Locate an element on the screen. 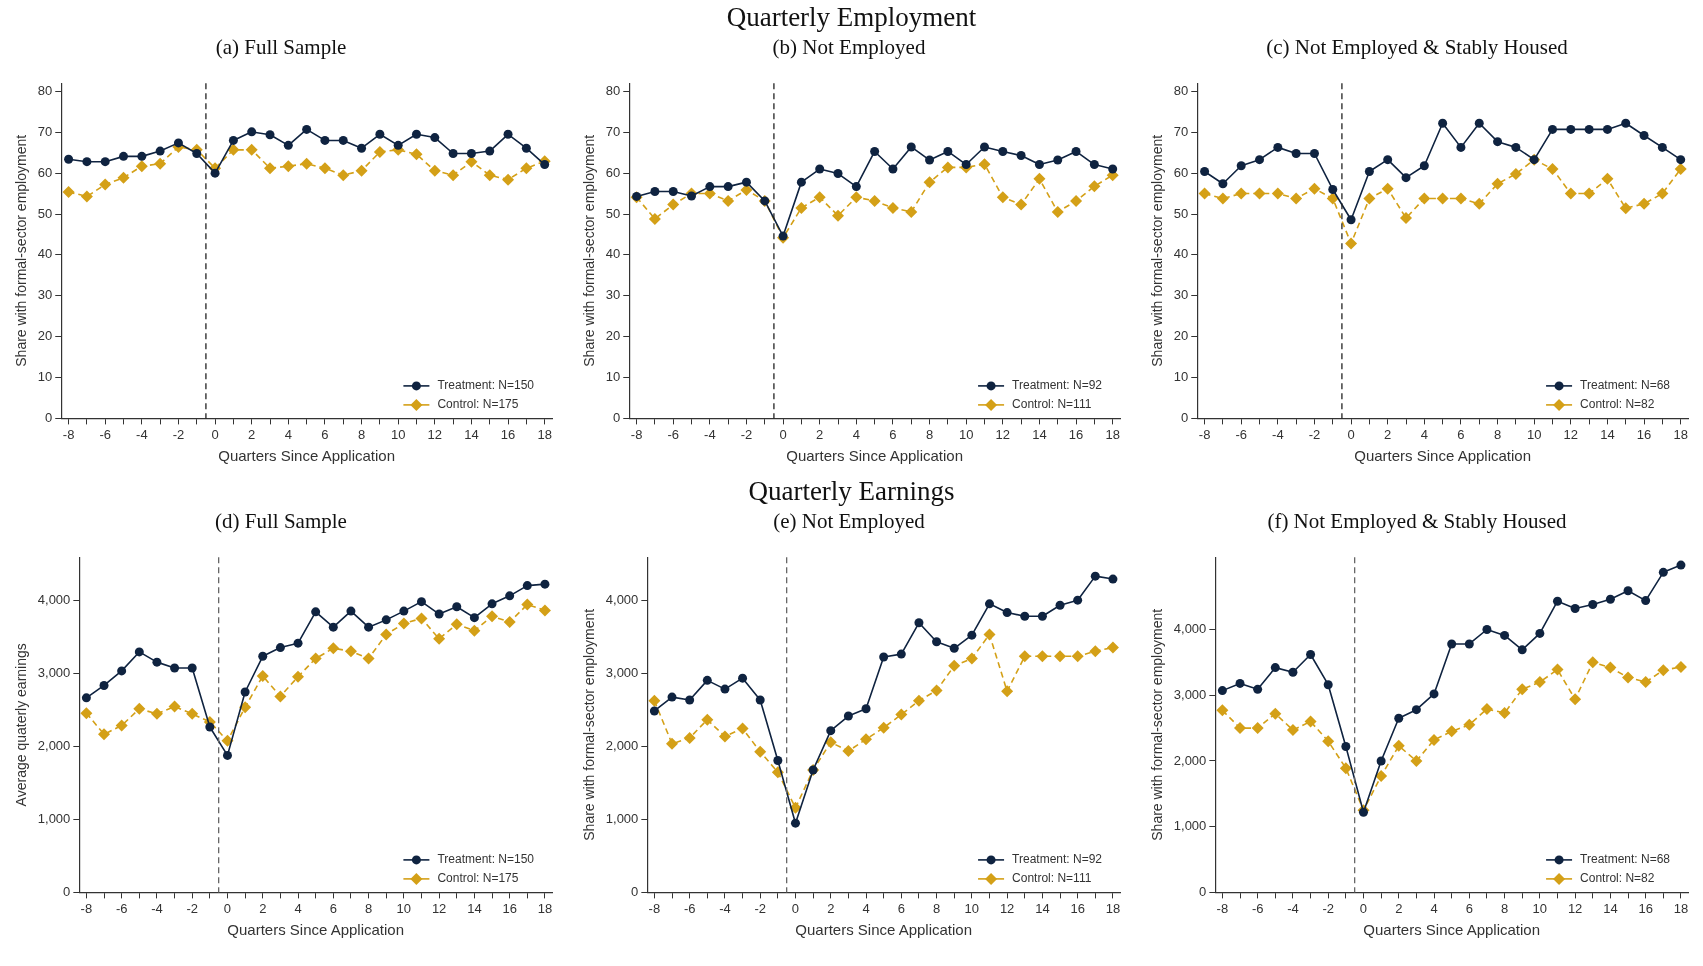 This screenshot has width=1703, height=966. legend-label: Treatment: N=68 is located at coordinates (1625, 859).